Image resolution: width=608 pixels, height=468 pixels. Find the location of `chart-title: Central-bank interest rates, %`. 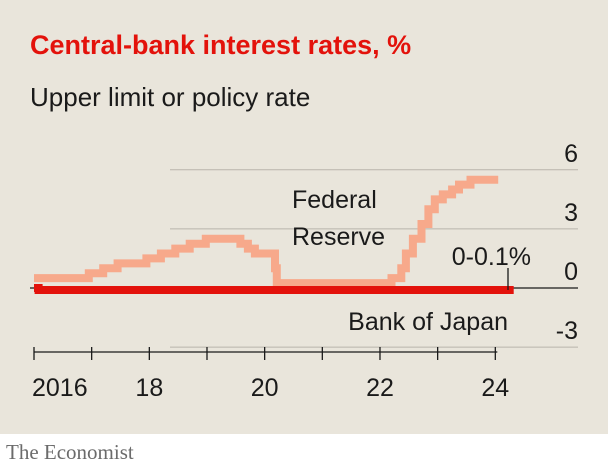

chart-title: Central-bank interest rates, % is located at coordinates (221, 45).